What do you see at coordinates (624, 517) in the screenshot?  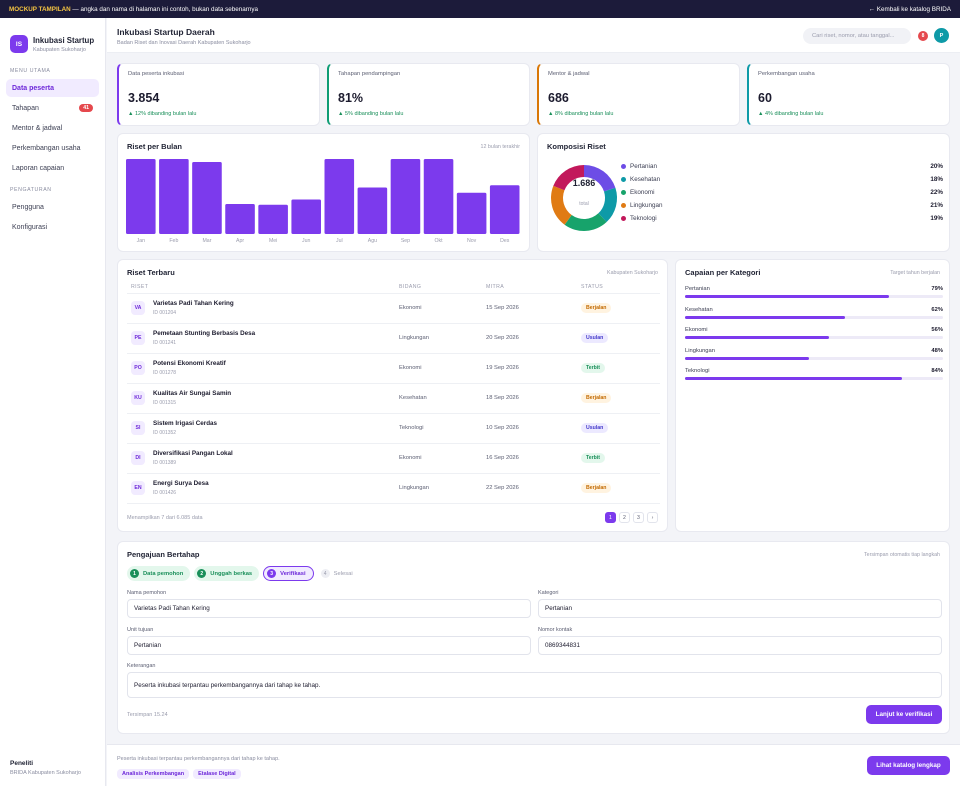 I see `page-button: 2` at bounding box center [624, 517].